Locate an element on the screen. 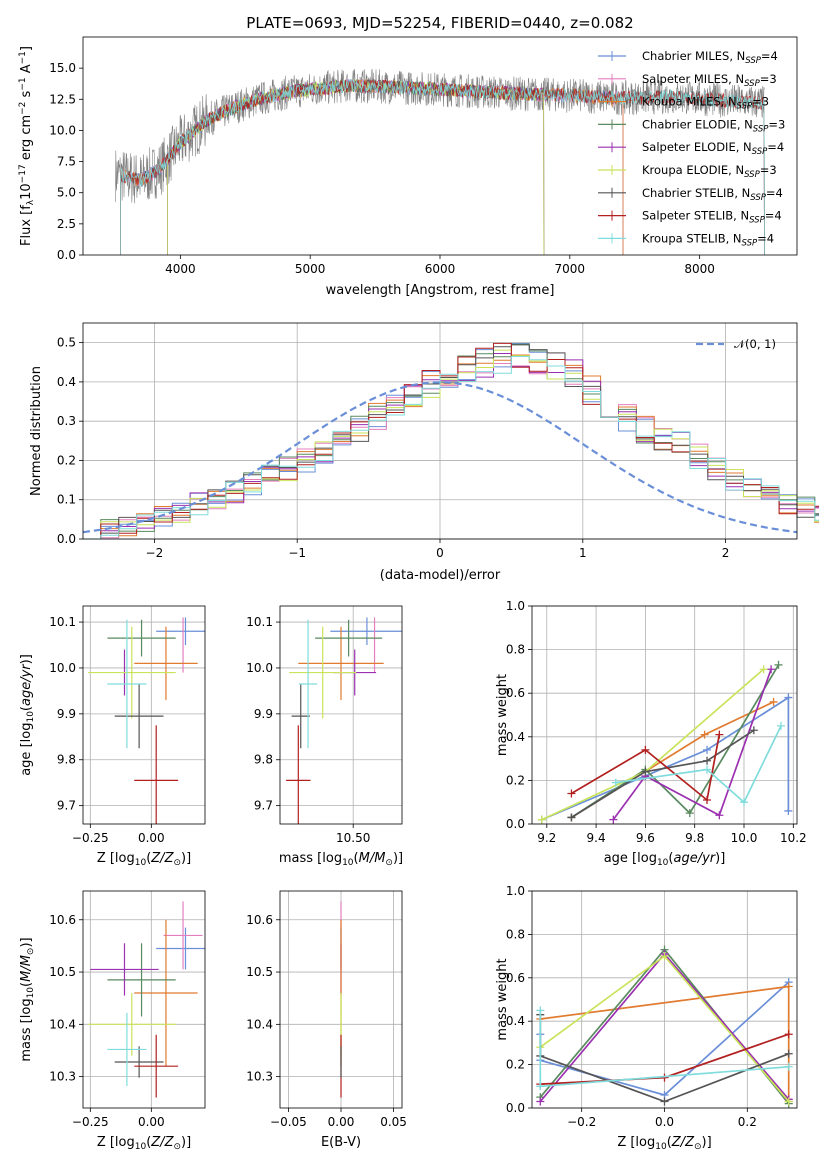 This screenshot has height=1170, width=819. mass-vs-z-ylabel: mass [log10(M/M⊙)] is located at coordinates (27, 999).